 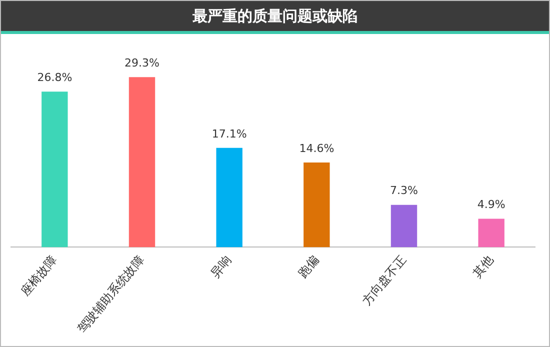 I want to click on x-tick-label: 跑偏, so click(x=308, y=266).